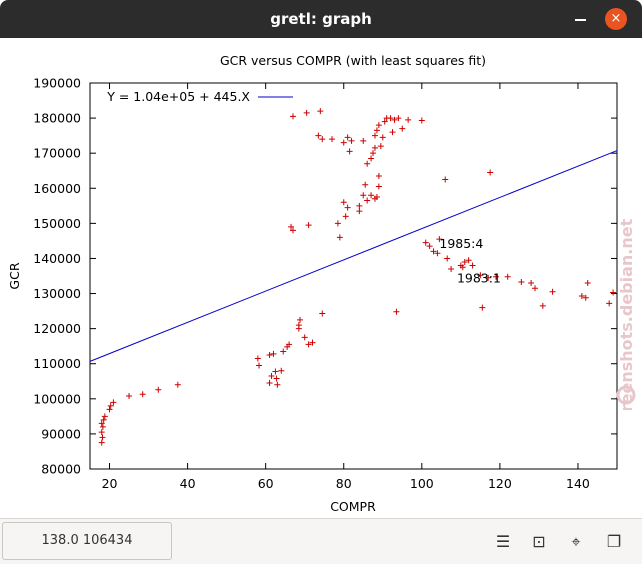 This screenshot has width=642, height=564. Describe the element at coordinates (87, 541) in the screenshot. I see `coordinate-readout: 138.0 106434` at that location.